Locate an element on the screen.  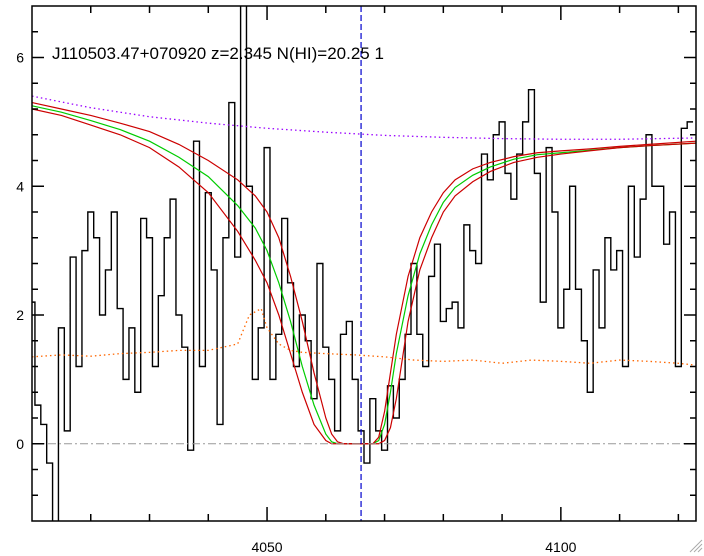
x-tick-label: 4050 is located at coordinates (266, 547).